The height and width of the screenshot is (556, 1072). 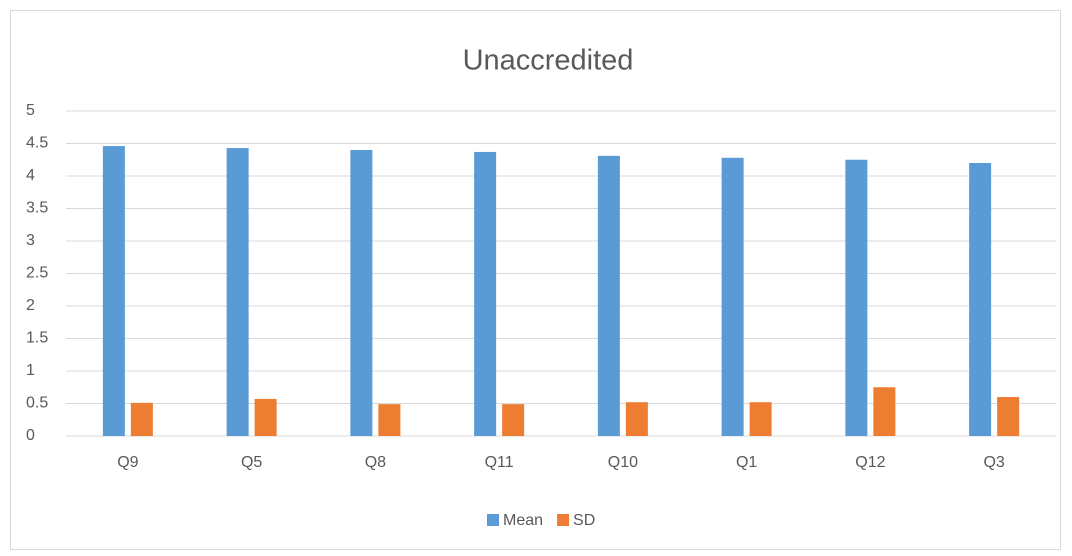 What do you see at coordinates (30, 110) in the screenshot?
I see `y-tick-label: 5` at bounding box center [30, 110].